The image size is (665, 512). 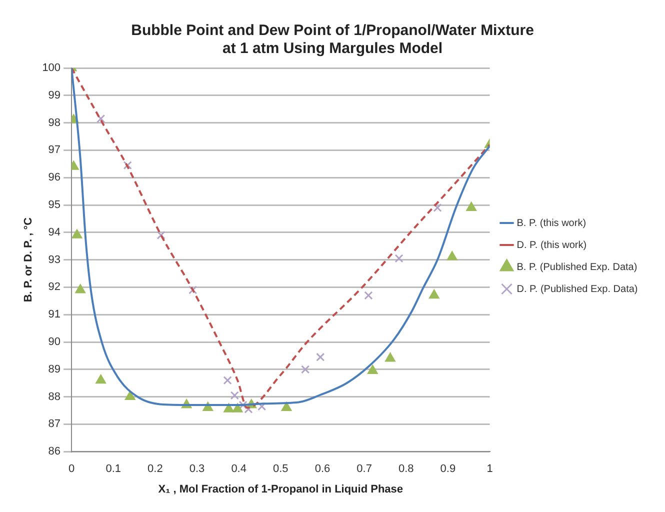 I want to click on y-tick-label: 88, so click(x=54, y=396).